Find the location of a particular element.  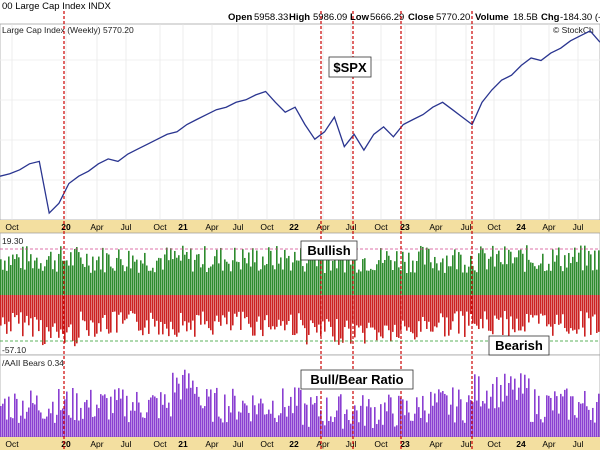

close-label: Close is located at coordinates (421, 17).